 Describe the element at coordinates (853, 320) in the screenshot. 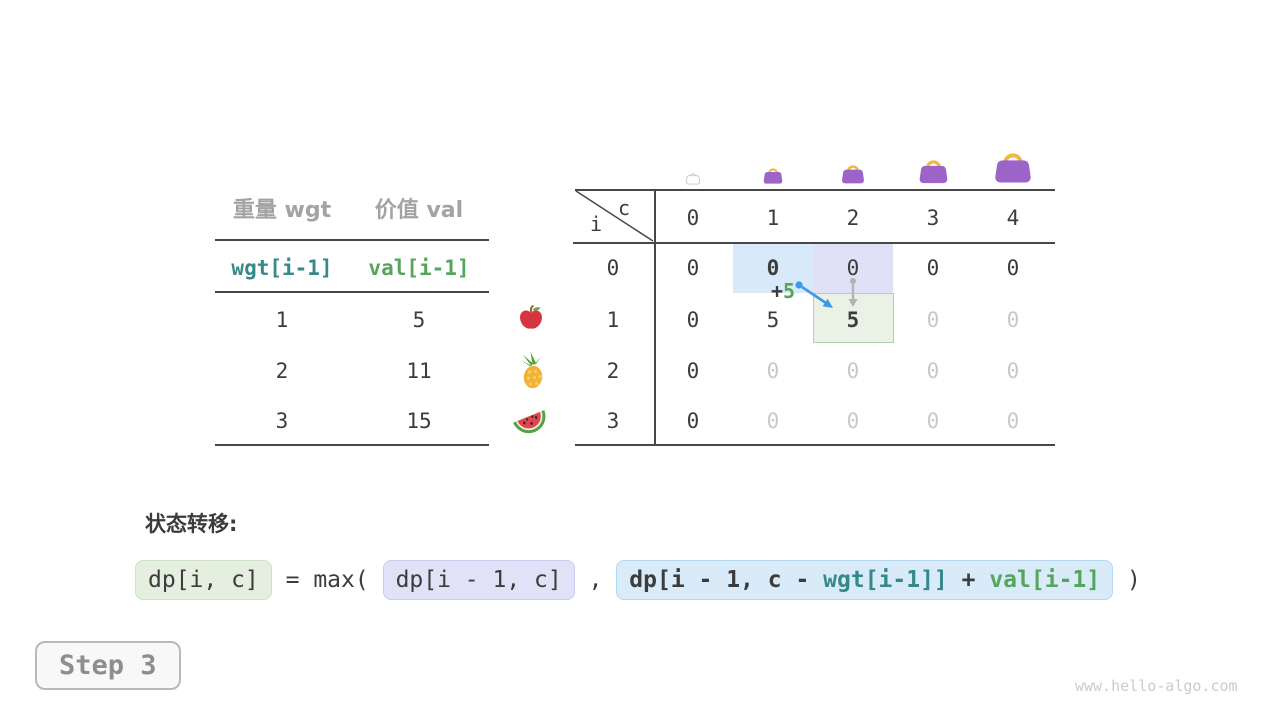

I see `dp-cell-1-2: 5` at that location.